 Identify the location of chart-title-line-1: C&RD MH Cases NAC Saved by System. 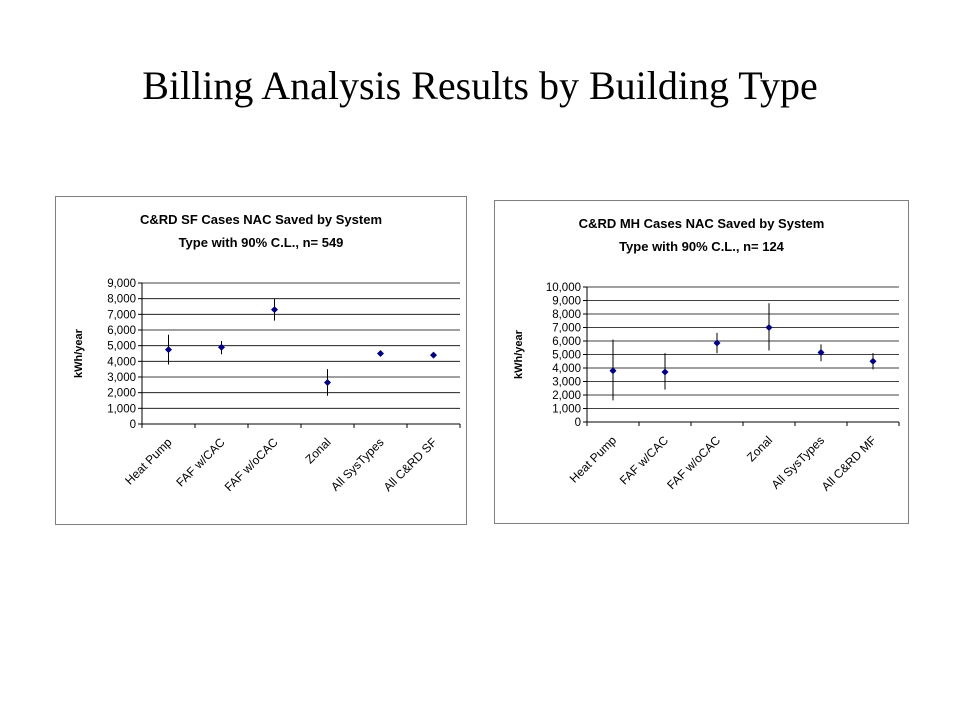
(702, 223).